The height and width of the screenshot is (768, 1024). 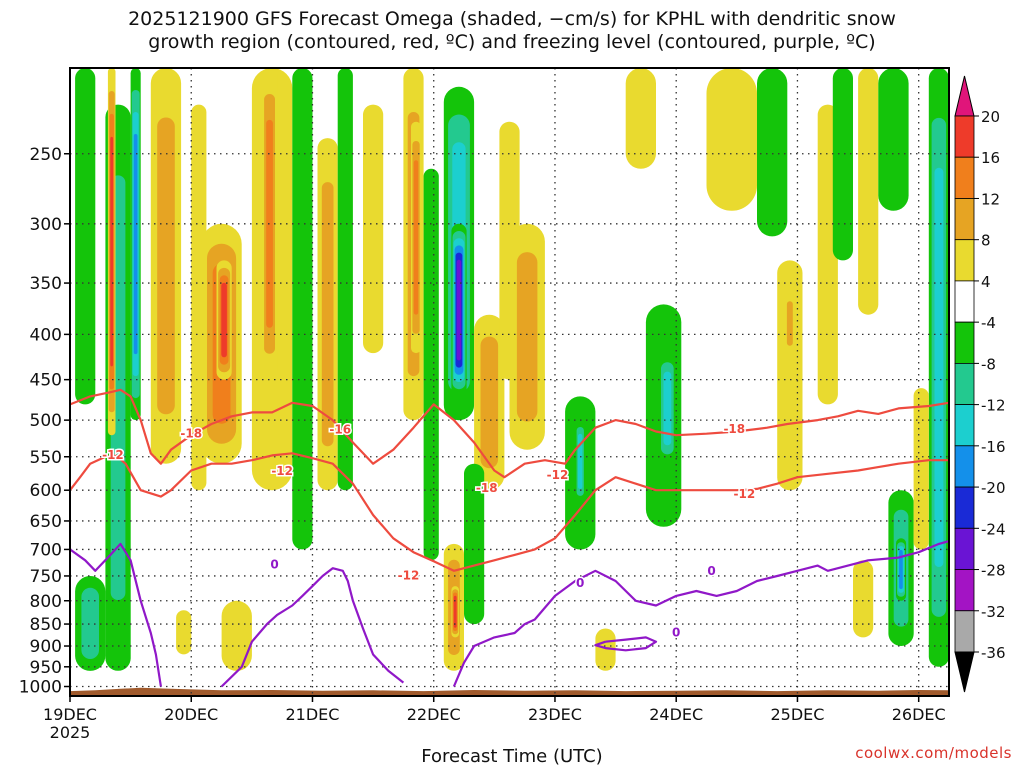 I want to click on y-tick-label: 550, so click(x=46, y=458).